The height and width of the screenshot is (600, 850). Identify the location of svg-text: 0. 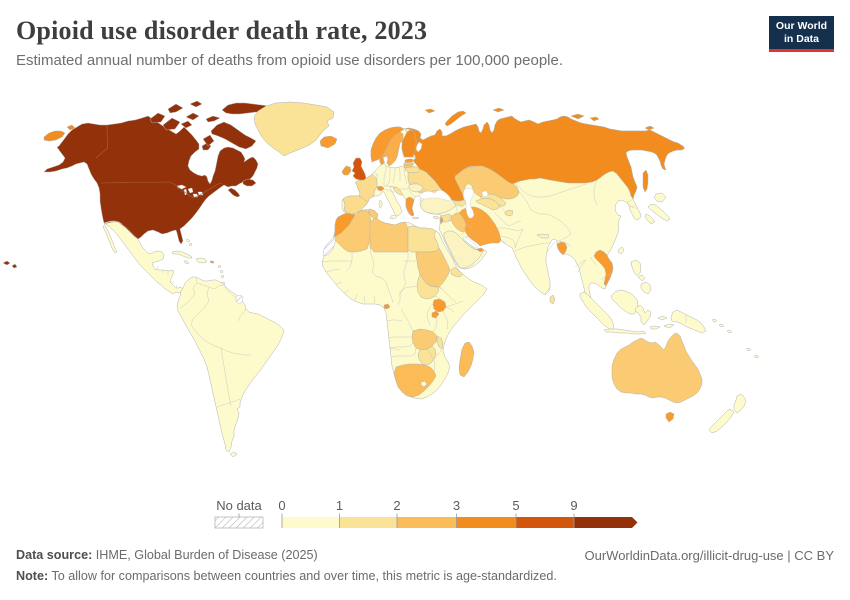
(281, 505).